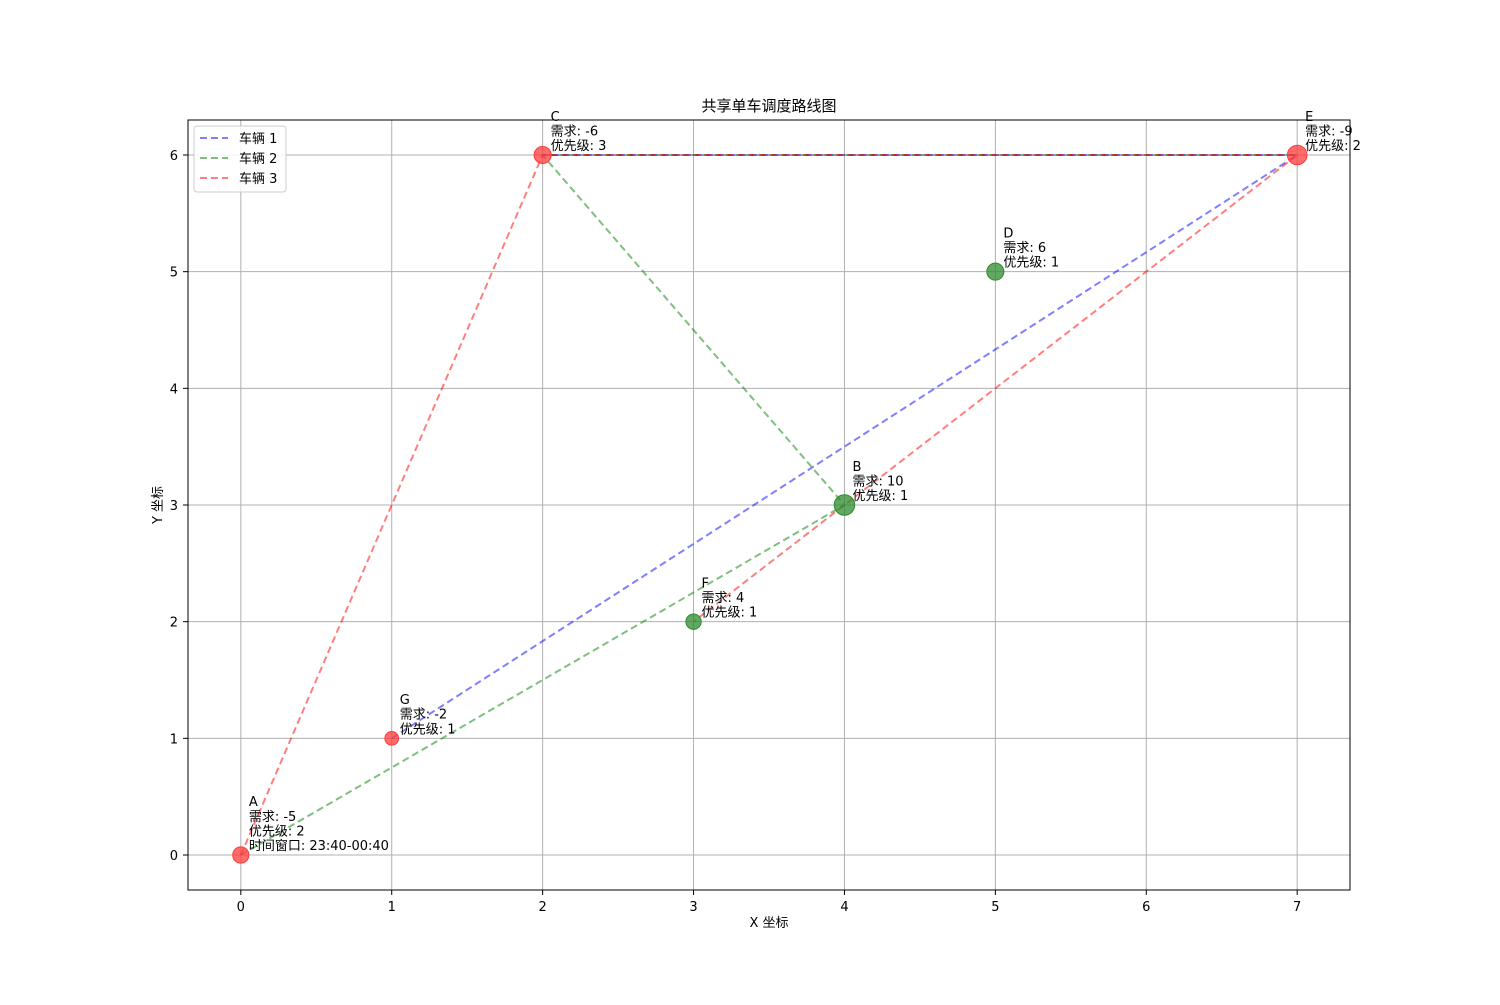  What do you see at coordinates (856, 467) in the screenshot?
I see `point-label-B: B` at bounding box center [856, 467].